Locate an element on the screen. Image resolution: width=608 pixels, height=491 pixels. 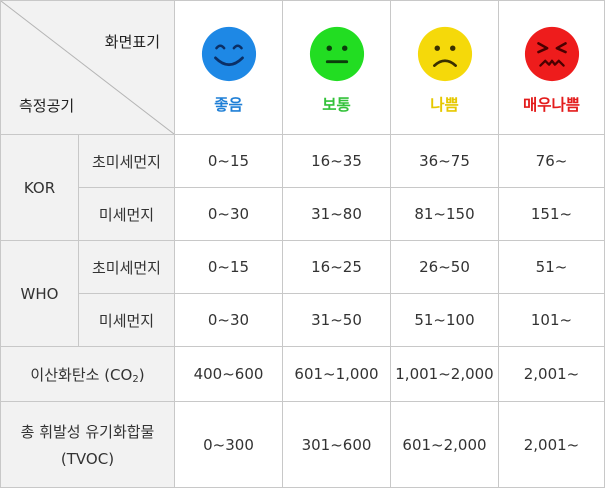
table-cell: 16~35 is located at coordinates (336, 161).